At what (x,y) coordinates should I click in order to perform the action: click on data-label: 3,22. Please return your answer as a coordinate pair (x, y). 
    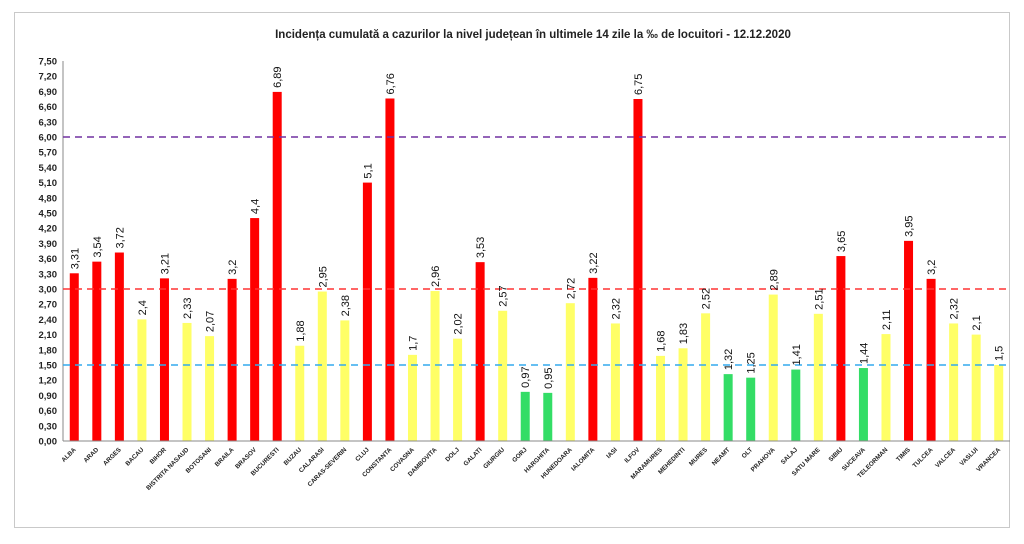
    Looking at the image, I should click on (594, 262).